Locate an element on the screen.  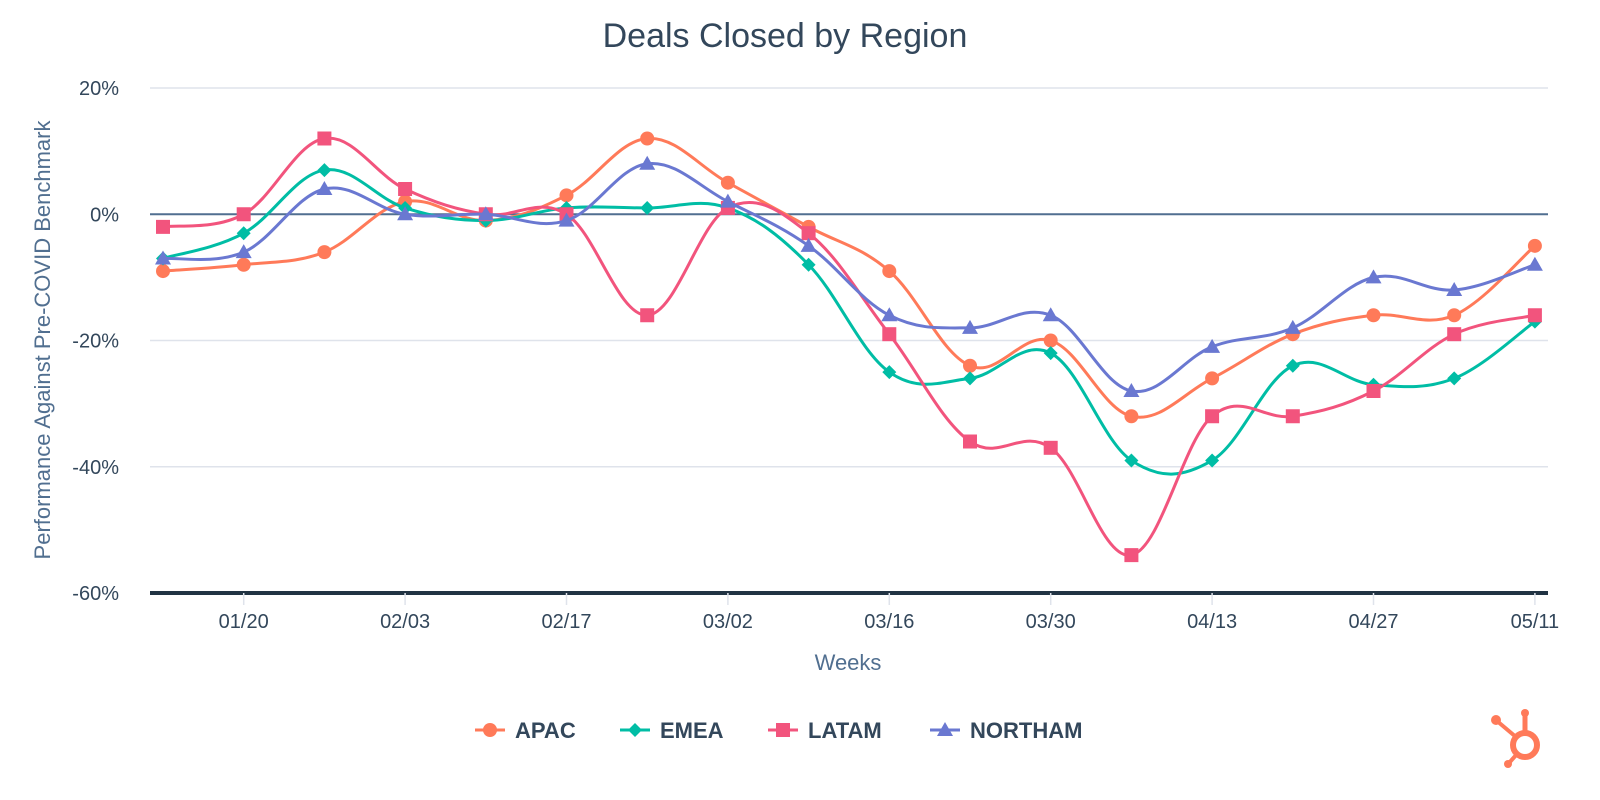
y-axis-title: Performance Against Pre-COVID Benchmark is located at coordinates (42, 340).